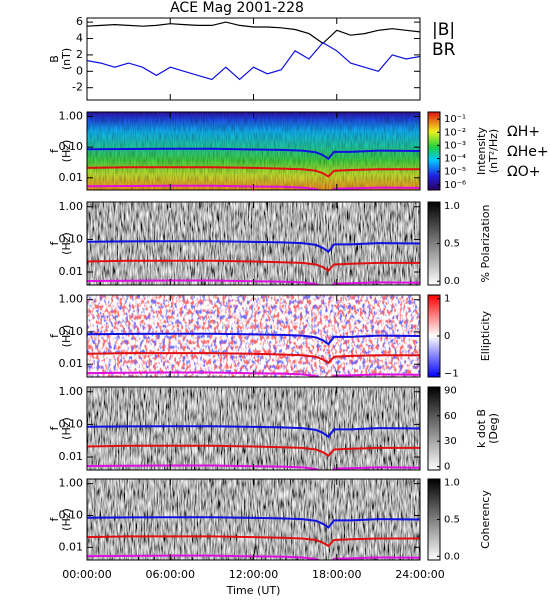  Describe the element at coordinates (336, 574) in the screenshot. I see `x-tick-label: 18:00:00` at that location.